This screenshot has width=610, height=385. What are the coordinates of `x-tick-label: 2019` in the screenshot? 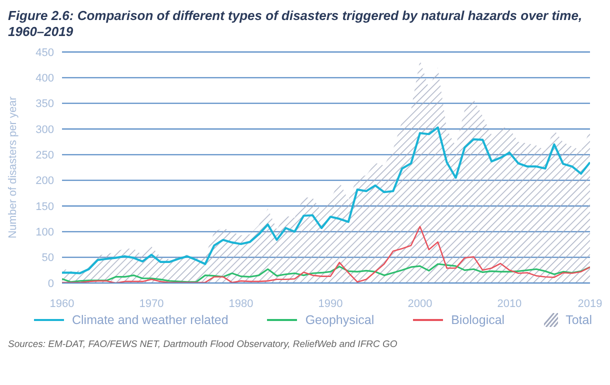 It's located at (590, 304).